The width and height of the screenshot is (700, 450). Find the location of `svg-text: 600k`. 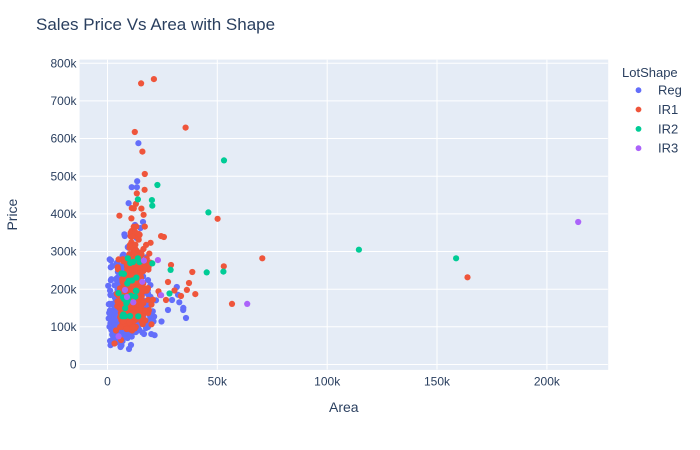

svg-text: 600k is located at coordinates (63, 139).